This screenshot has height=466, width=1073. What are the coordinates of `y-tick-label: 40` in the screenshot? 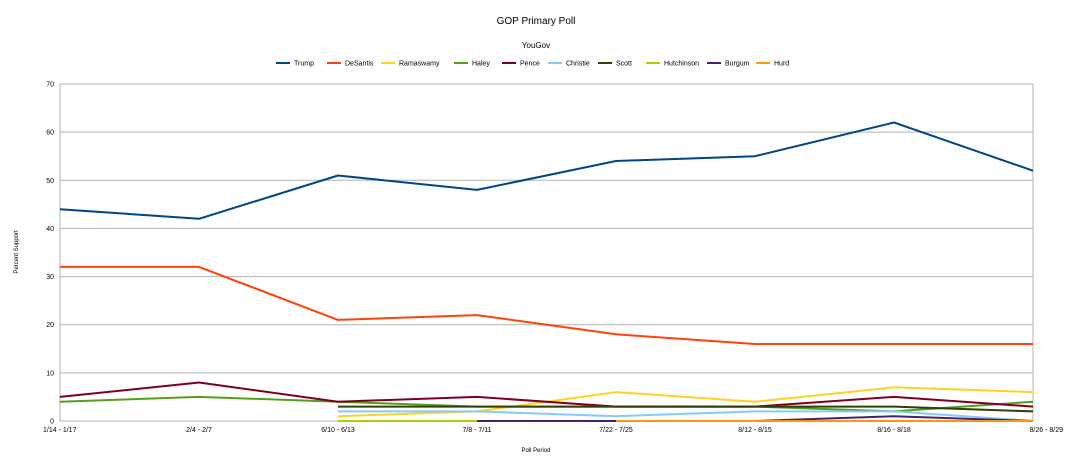 It's located at (50, 229).